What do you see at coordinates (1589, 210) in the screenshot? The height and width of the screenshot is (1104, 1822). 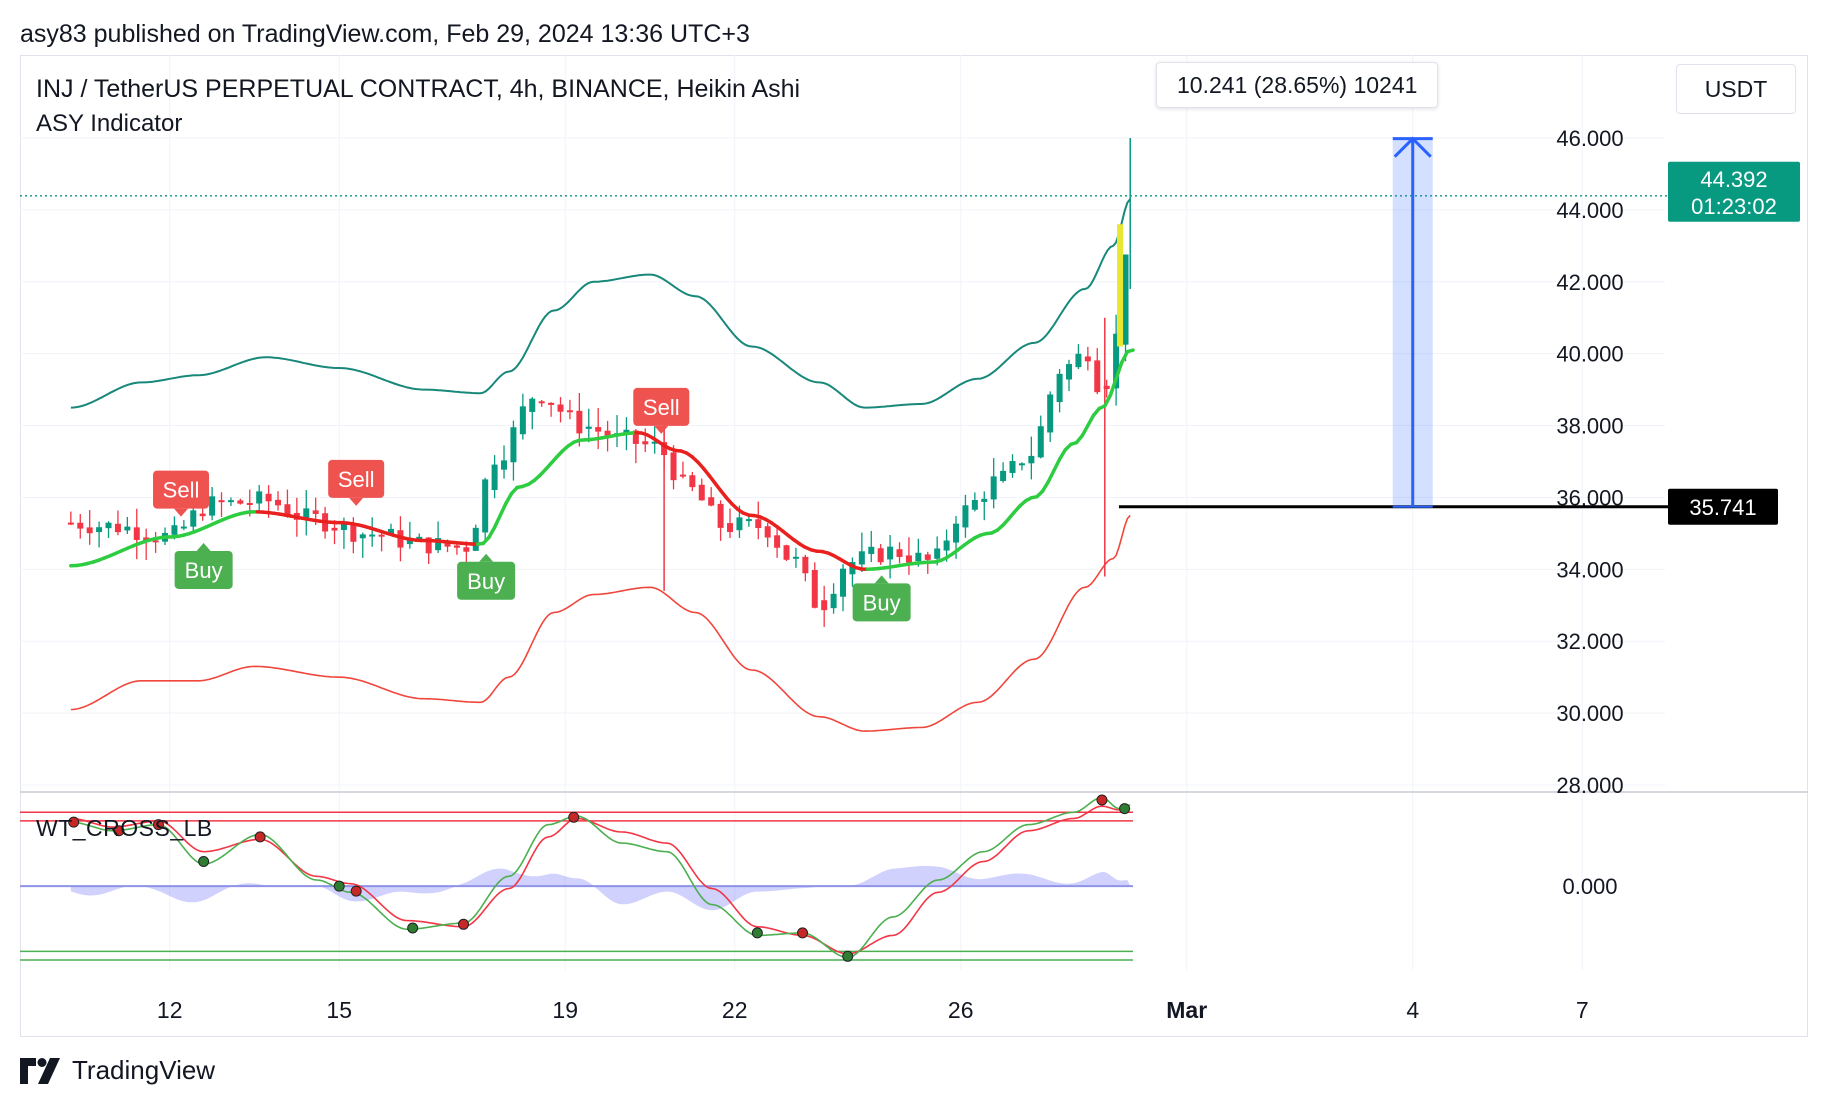 I see `y-tick-label: 44.000` at bounding box center [1589, 210].